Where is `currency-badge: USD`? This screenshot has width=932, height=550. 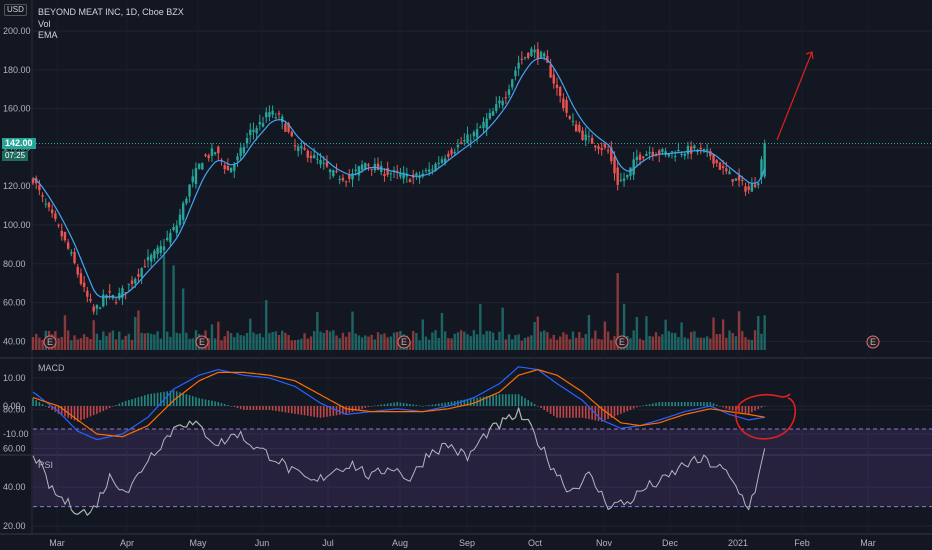 currency-badge: USD is located at coordinates (15, 10).